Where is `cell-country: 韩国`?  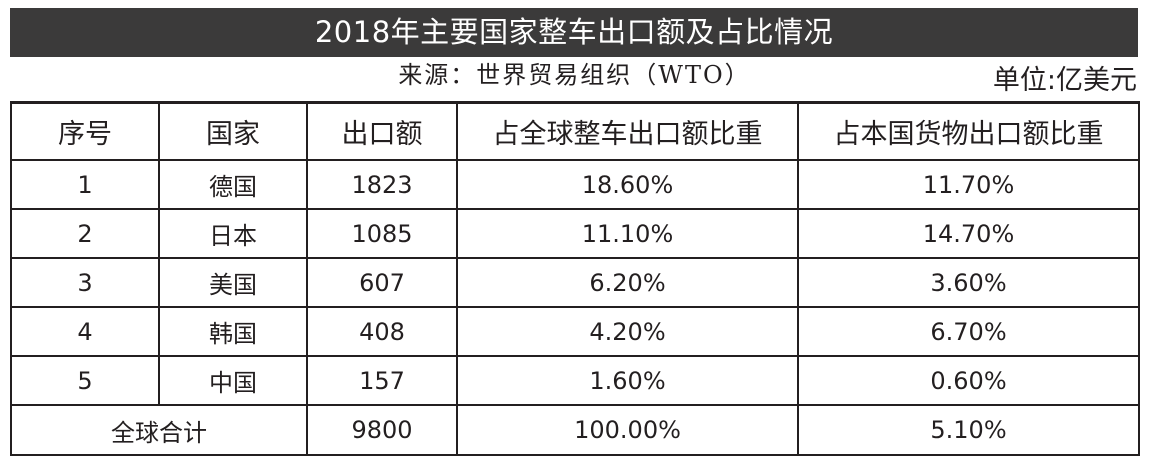
cell-country: 韩国 is located at coordinates (233, 331).